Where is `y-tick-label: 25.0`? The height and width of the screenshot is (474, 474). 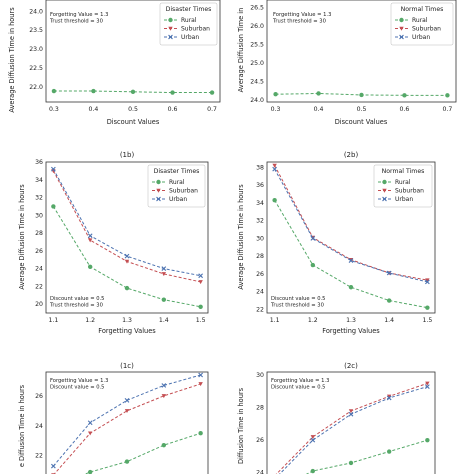 y-tick-label: 25.0 is located at coordinates (257, 63).